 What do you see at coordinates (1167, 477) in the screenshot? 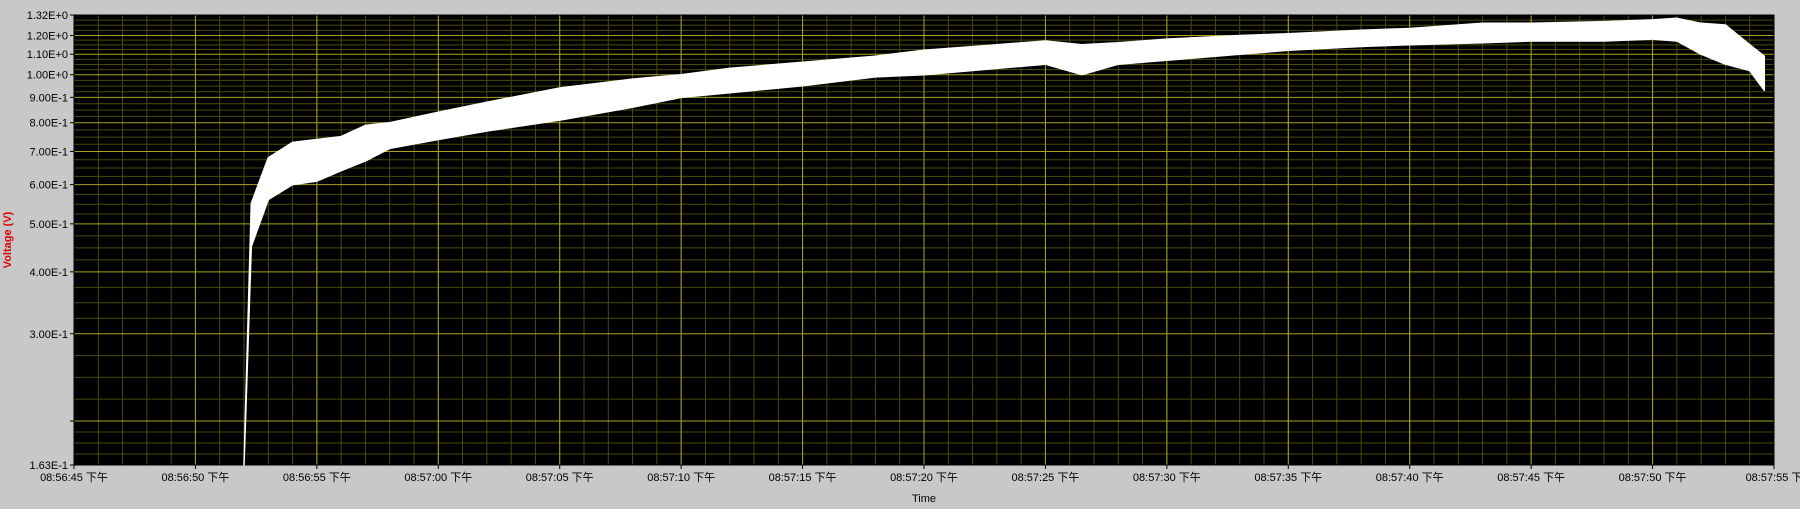
I see `x-tick-label: 08:57:30 下午` at bounding box center [1167, 477].